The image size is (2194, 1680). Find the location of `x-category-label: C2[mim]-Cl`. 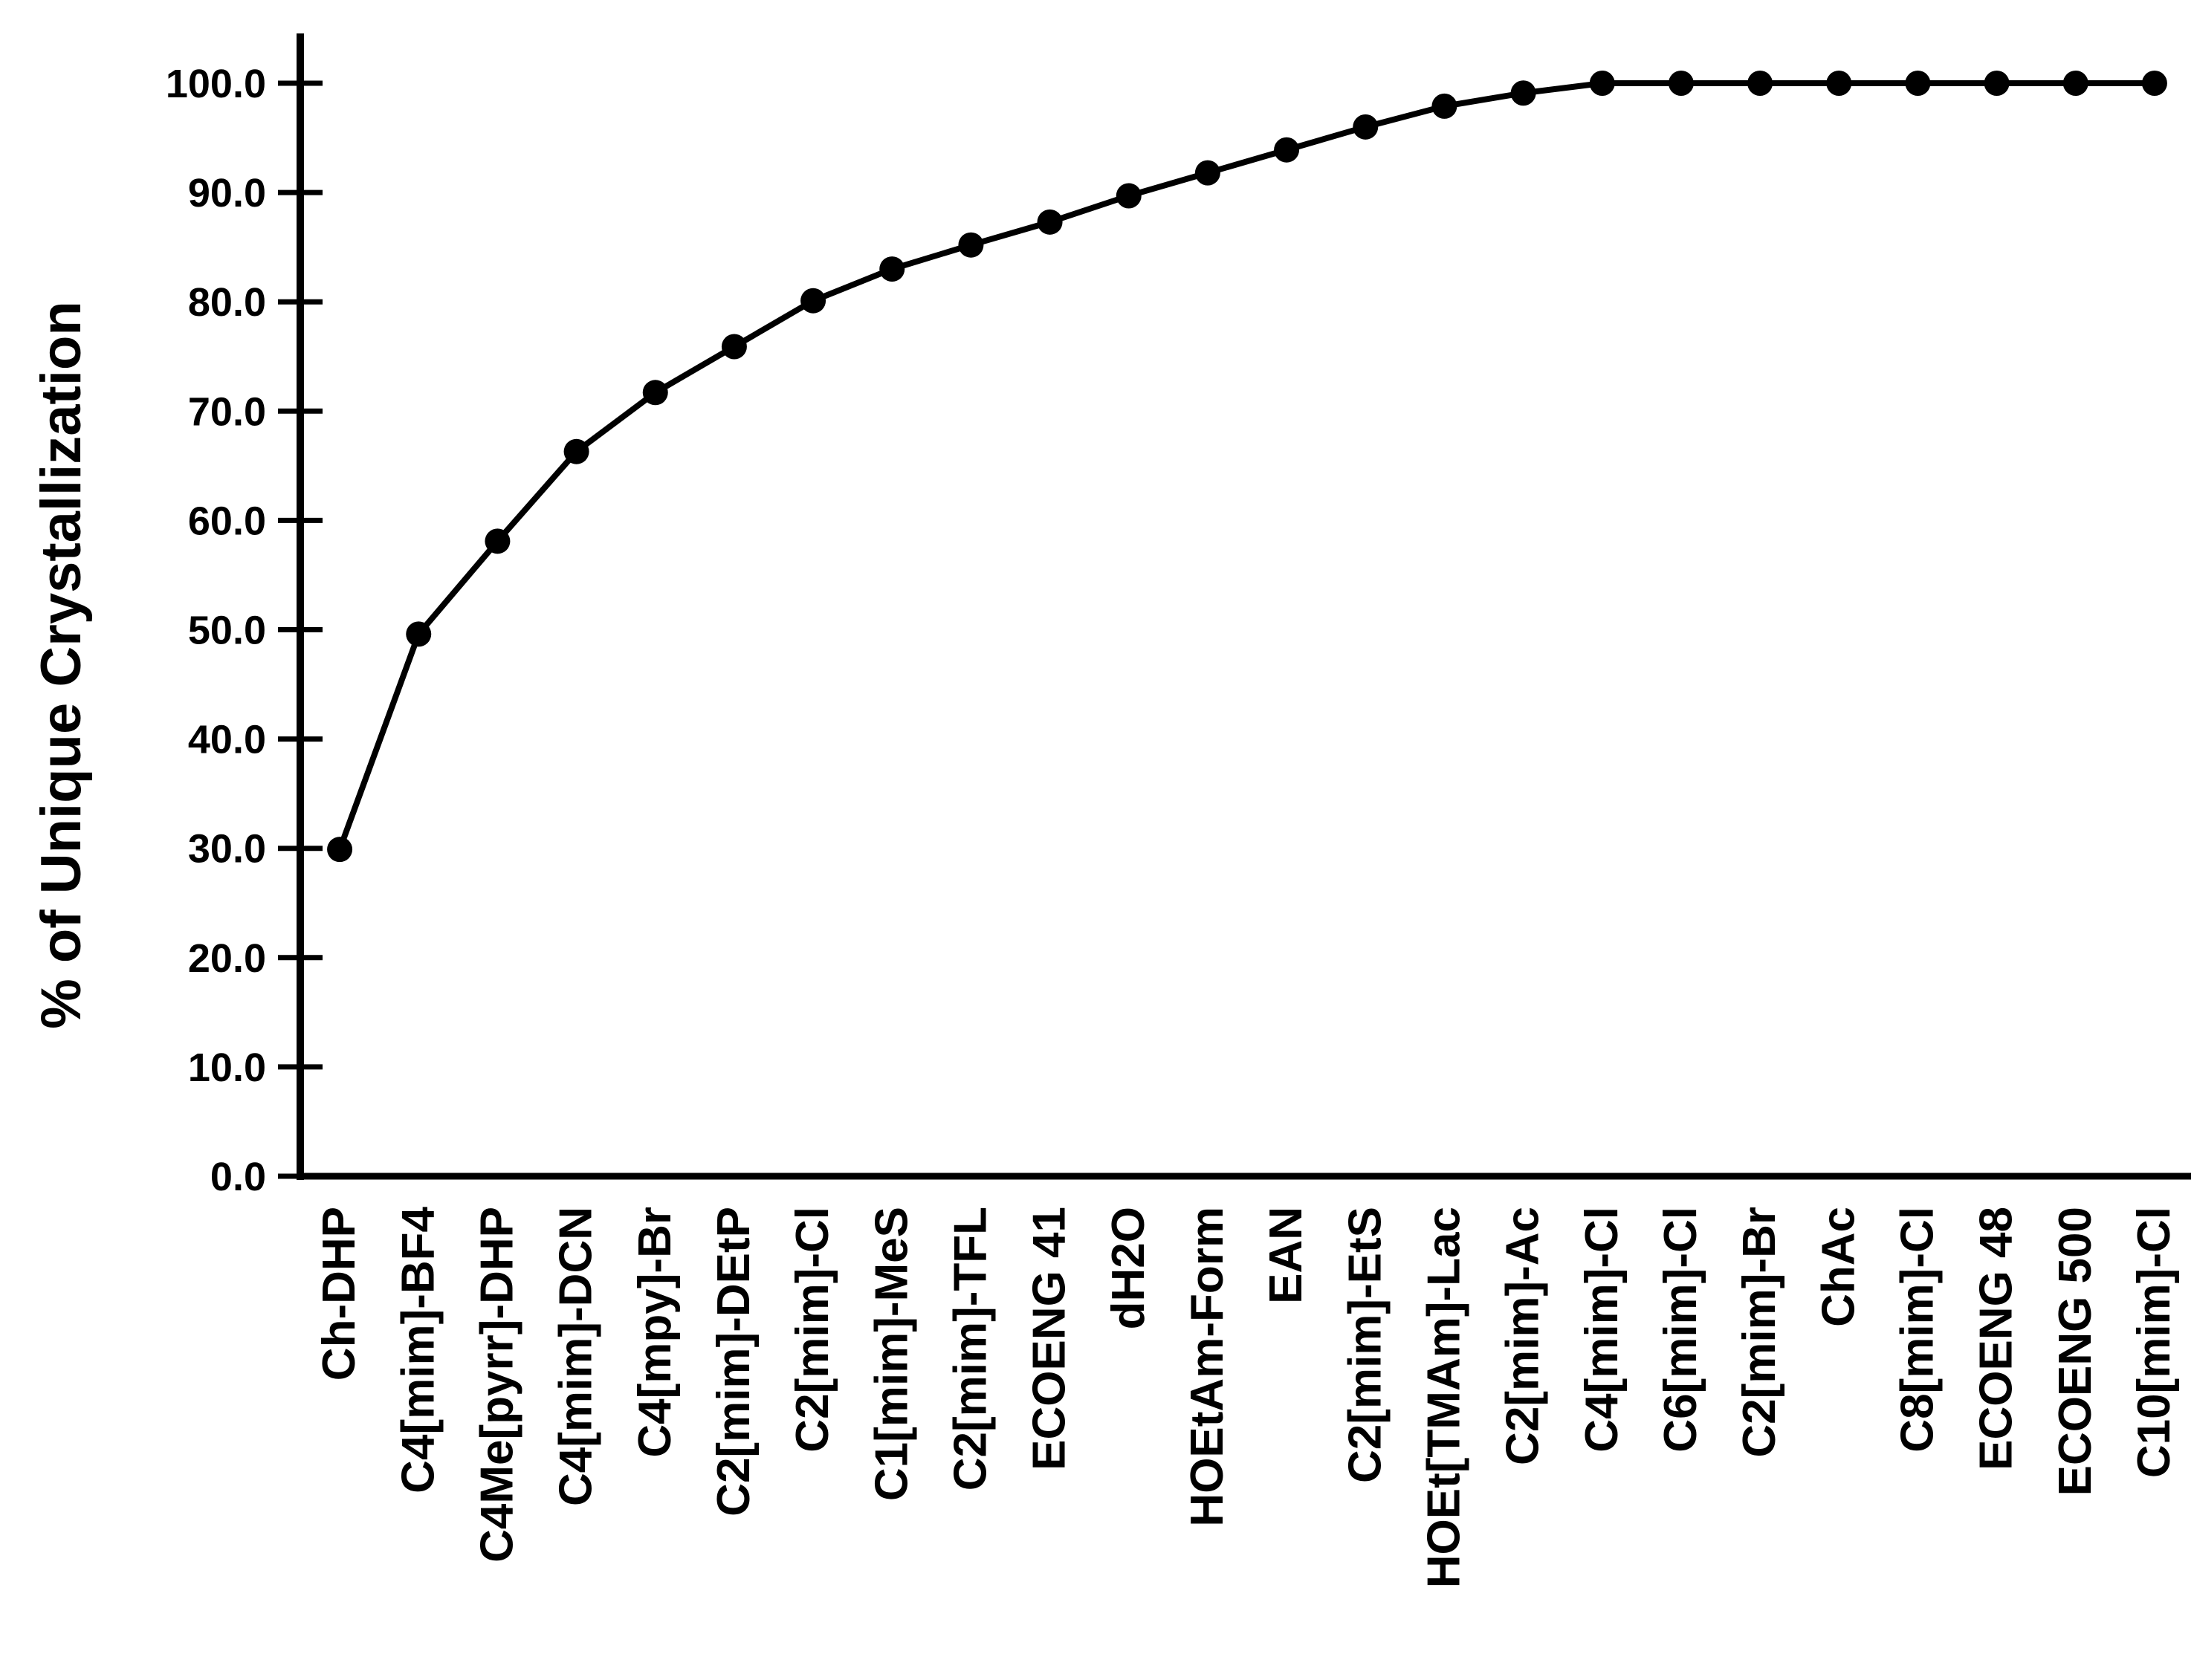

x-category-label: C2[mim]-Cl is located at coordinates (813, 1330).